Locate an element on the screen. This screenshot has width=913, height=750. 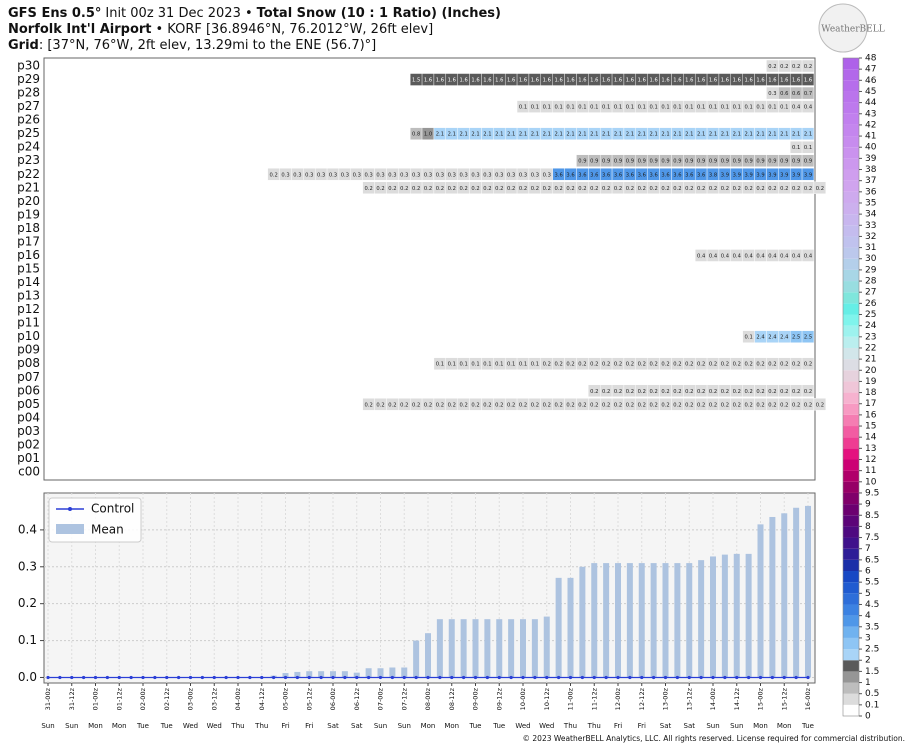
colorbar-label: 4.5 is located at coordinates (872, 605).